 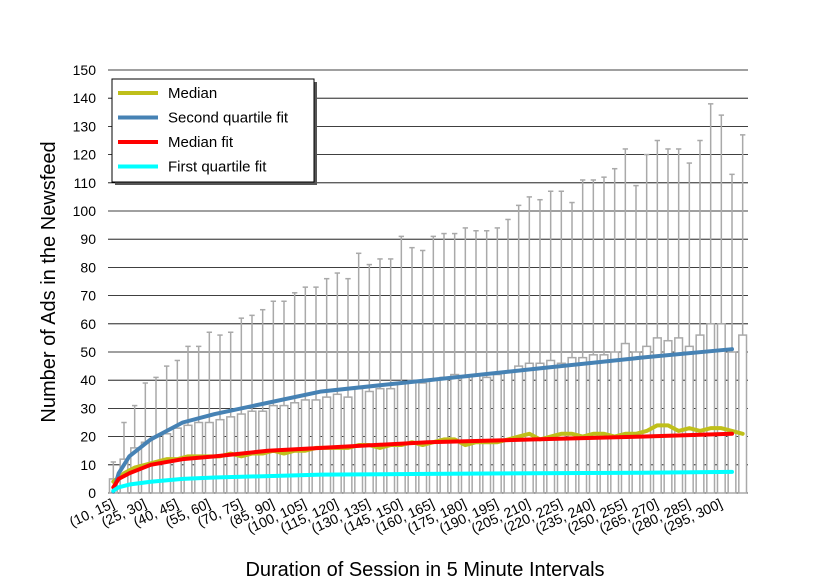 What do you see at coordinates (88, 296) in the screenshot?
I see `y-tick-label: 70` at bounding box center [88, 296].